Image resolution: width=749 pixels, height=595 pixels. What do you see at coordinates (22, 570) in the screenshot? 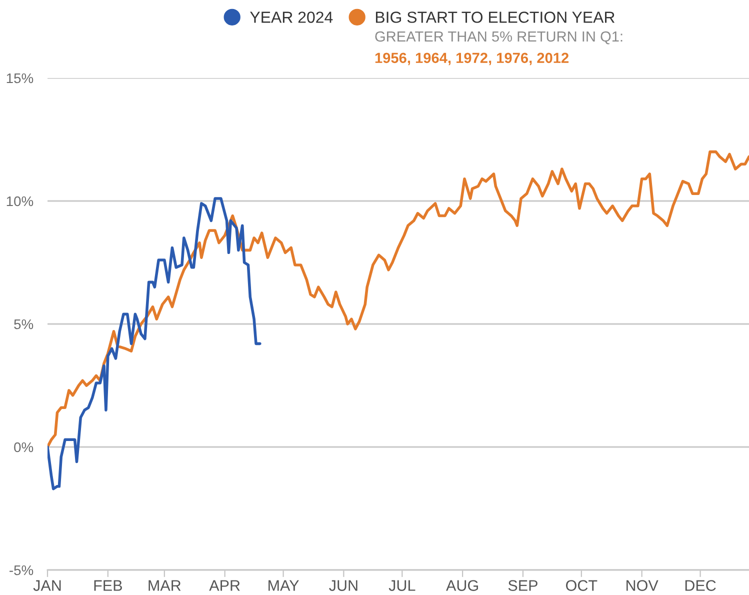
I see `y-tick-label: -5%` at bounding box center [22, 570].